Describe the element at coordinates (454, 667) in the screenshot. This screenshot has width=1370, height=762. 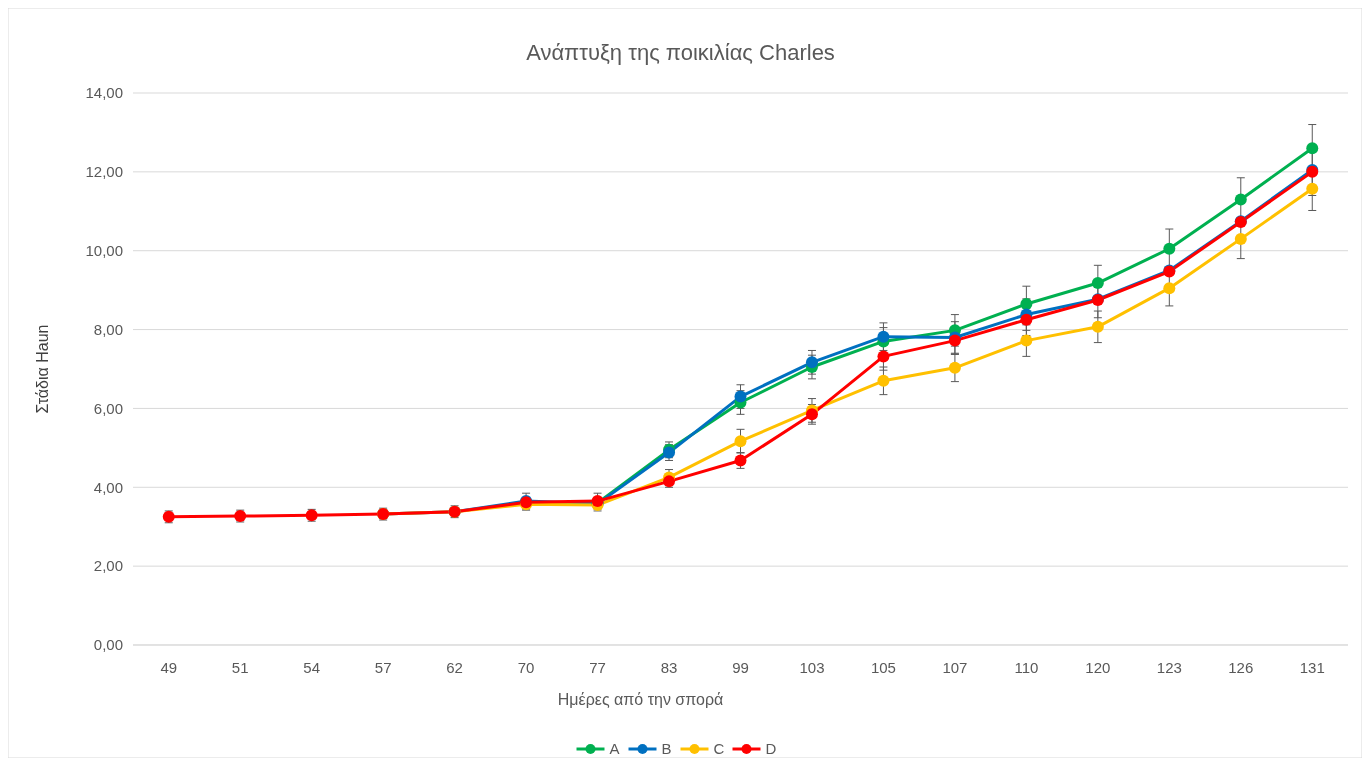
I see `x-tick-label: 62` at that location.